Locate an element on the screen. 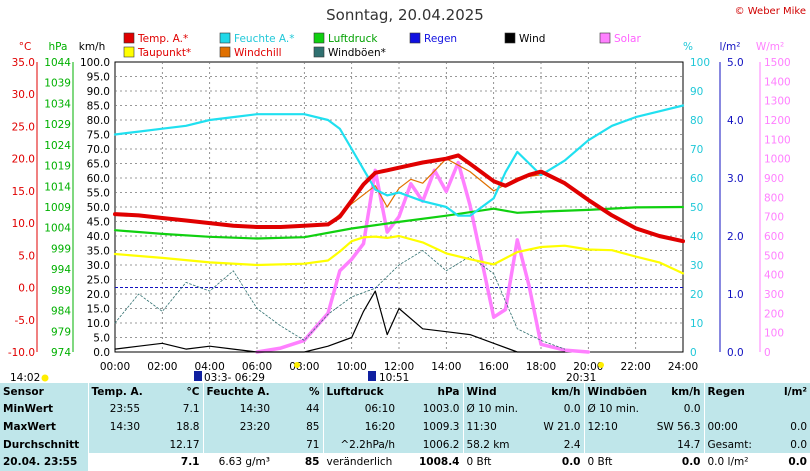  x-tick-label: 18:00 is located at coordinates (541, 367).